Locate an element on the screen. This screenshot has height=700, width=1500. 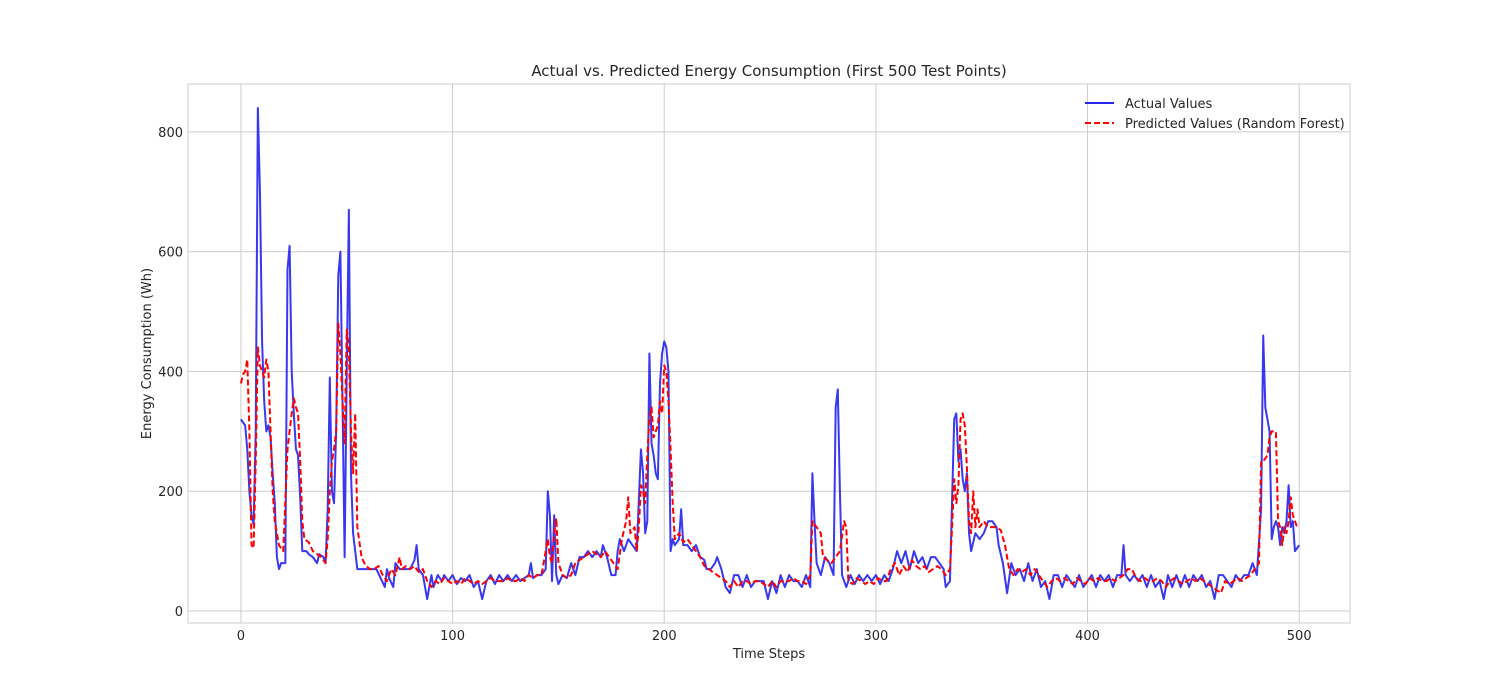
y-tick-label: 200 is located at coordinates (170, 492).